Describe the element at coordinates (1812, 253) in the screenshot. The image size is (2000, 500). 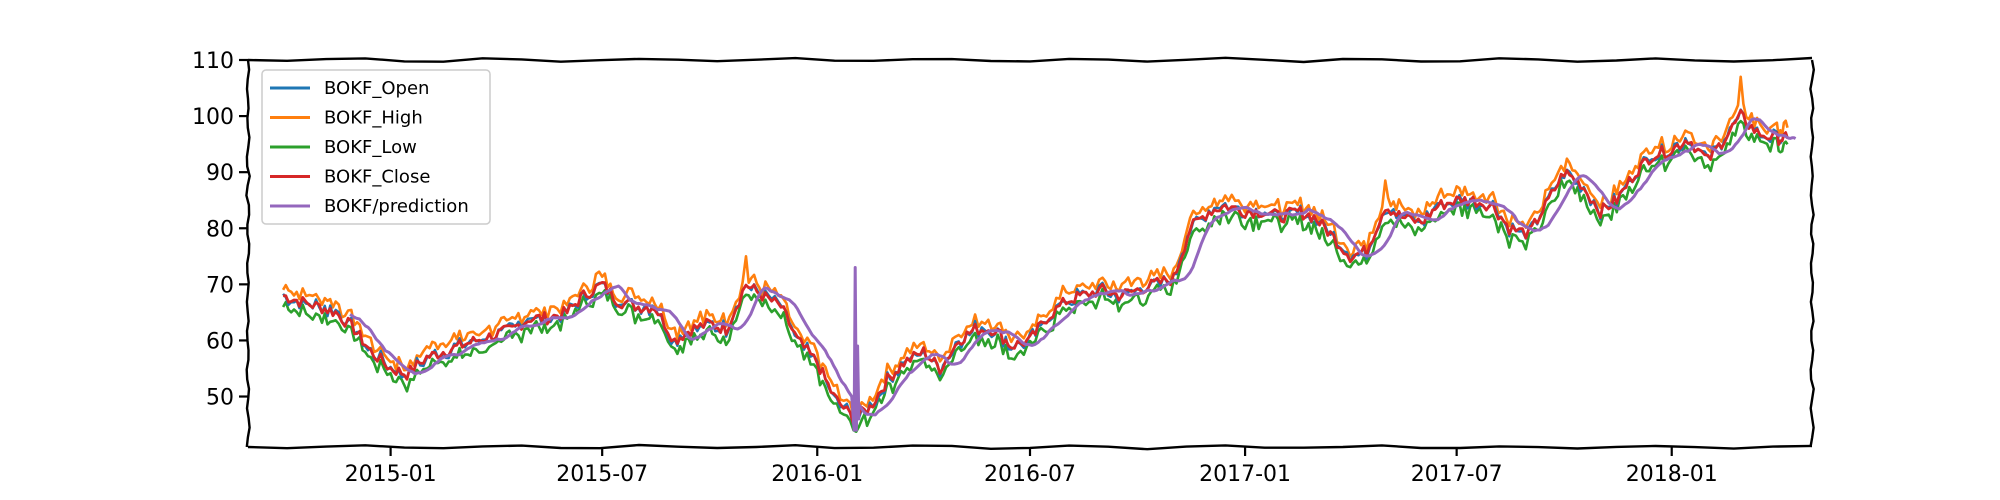
I see `axis-right` at that location.